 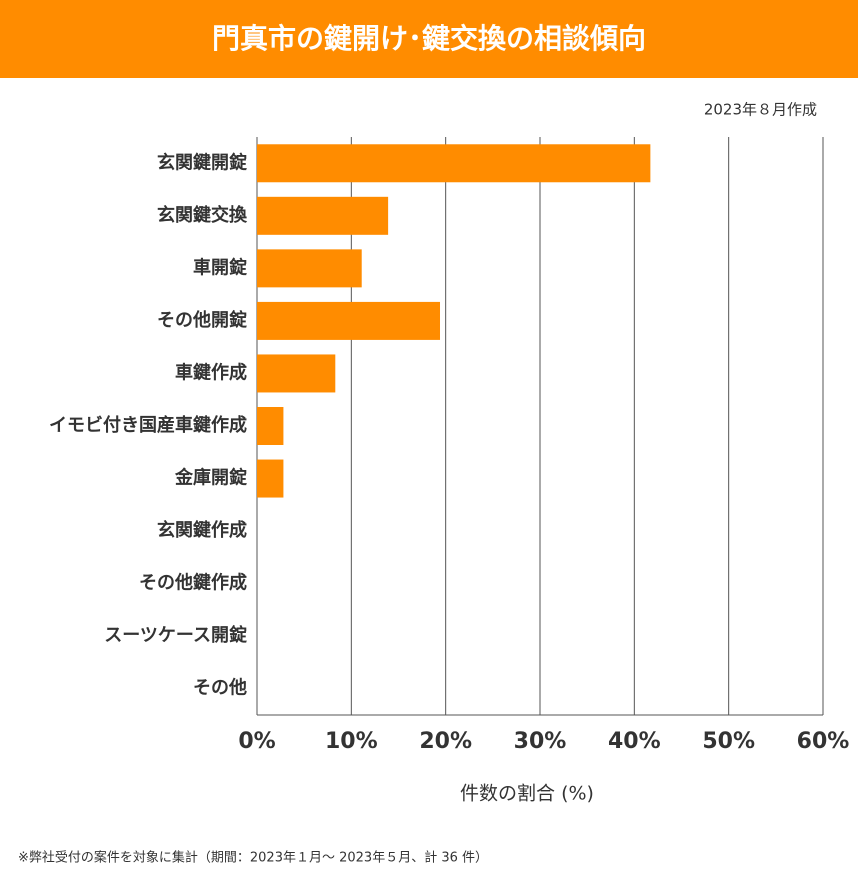 What do you see at coordinates (202, 530) in the screenshot?
I see `y-tick-label: 玄関鍵作成` at bounding box center [202, 530].